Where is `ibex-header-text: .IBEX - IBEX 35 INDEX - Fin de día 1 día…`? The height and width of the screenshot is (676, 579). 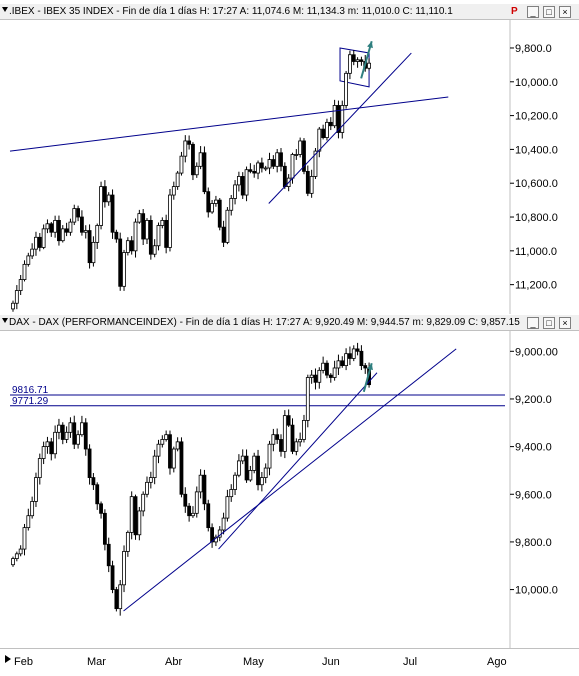
ibex-header-text: .IBEX - IBEX 35 INDEX - Fin de día 1 día… is located at coordinates (231, 11).